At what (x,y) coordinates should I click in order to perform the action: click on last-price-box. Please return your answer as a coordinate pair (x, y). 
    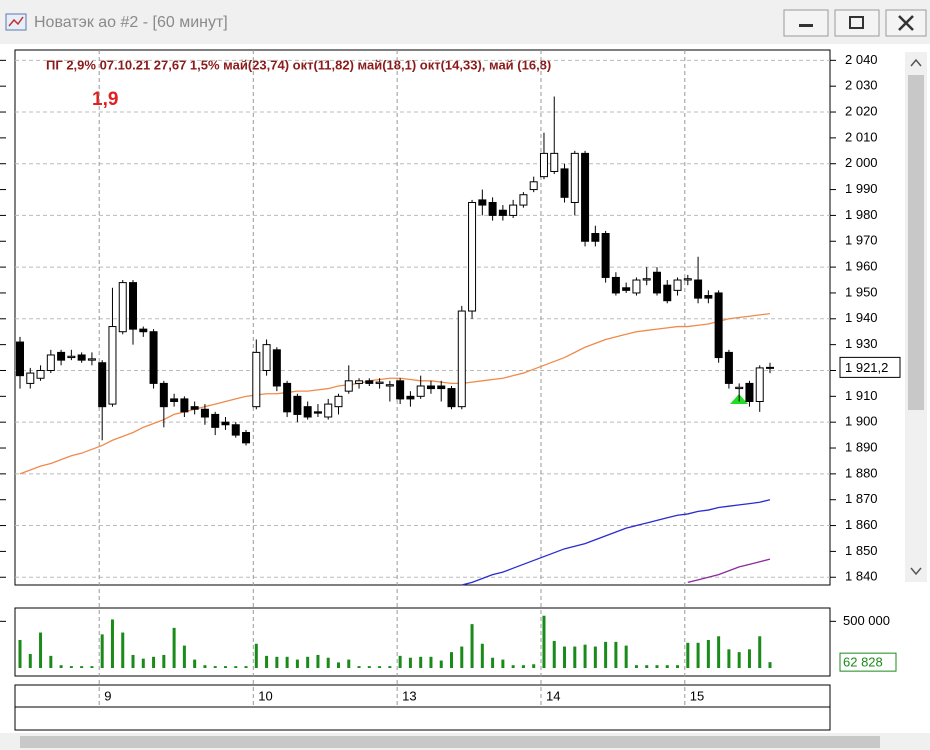
    Looking at the image, I should click on (870, 367).